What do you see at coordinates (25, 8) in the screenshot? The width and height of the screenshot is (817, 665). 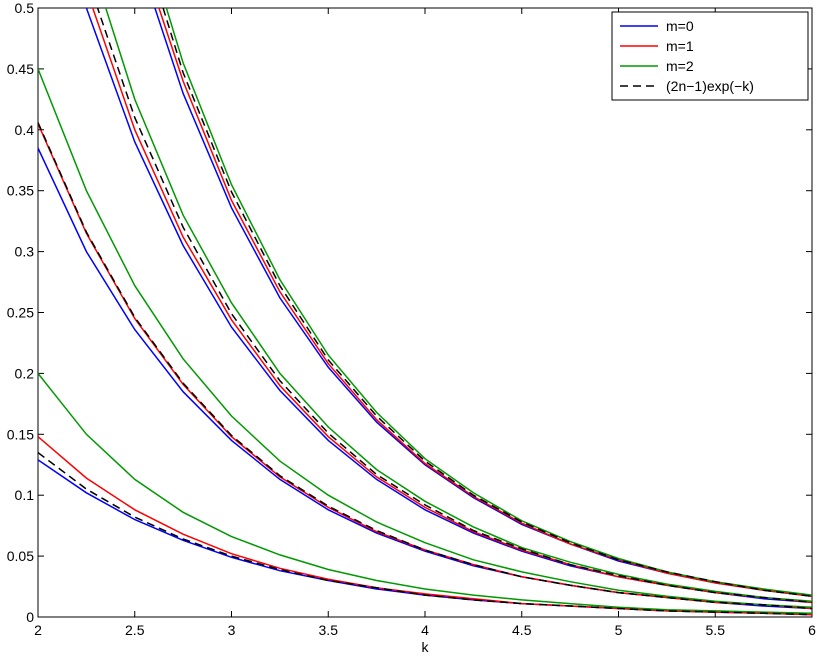 I see `y-tick-label: 0.5` at bounding box center [25, 8].